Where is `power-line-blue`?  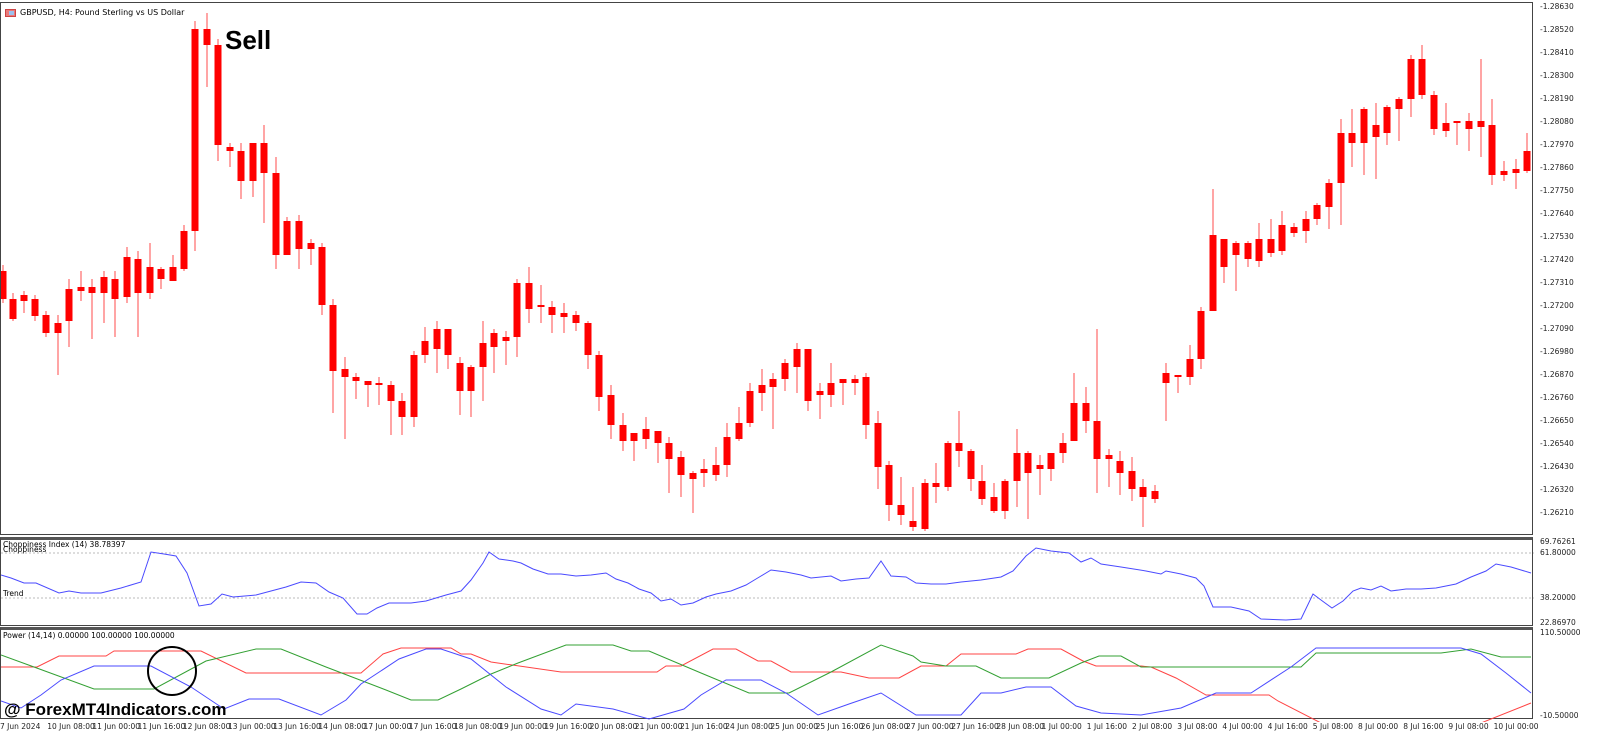 power-line-blue is located at coordinates (766, 683).